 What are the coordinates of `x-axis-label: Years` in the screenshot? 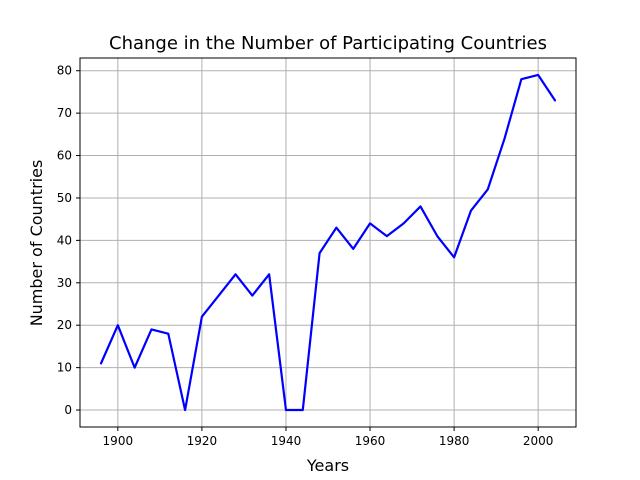 It's located at (327, 465).